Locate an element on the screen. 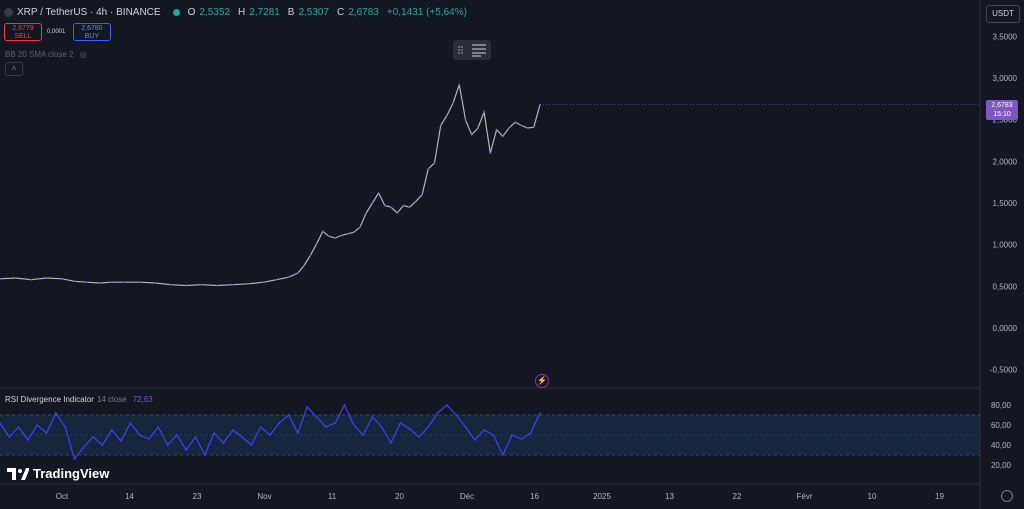  collapse-legend-button: ˄ is located at coordinates (14, 69).